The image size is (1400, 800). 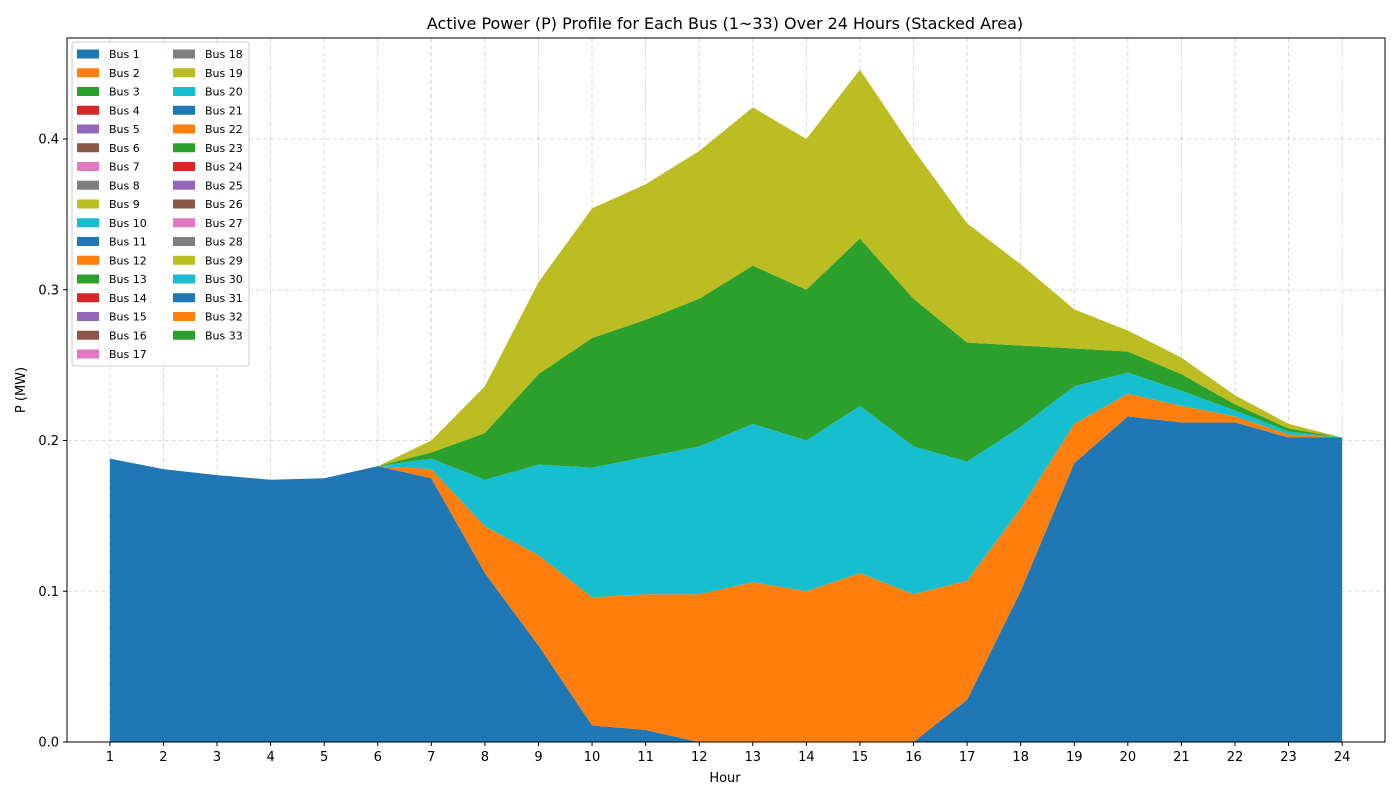 I want to click on legend-label-bus-22: Bus 22, so click(x=224, y=129).